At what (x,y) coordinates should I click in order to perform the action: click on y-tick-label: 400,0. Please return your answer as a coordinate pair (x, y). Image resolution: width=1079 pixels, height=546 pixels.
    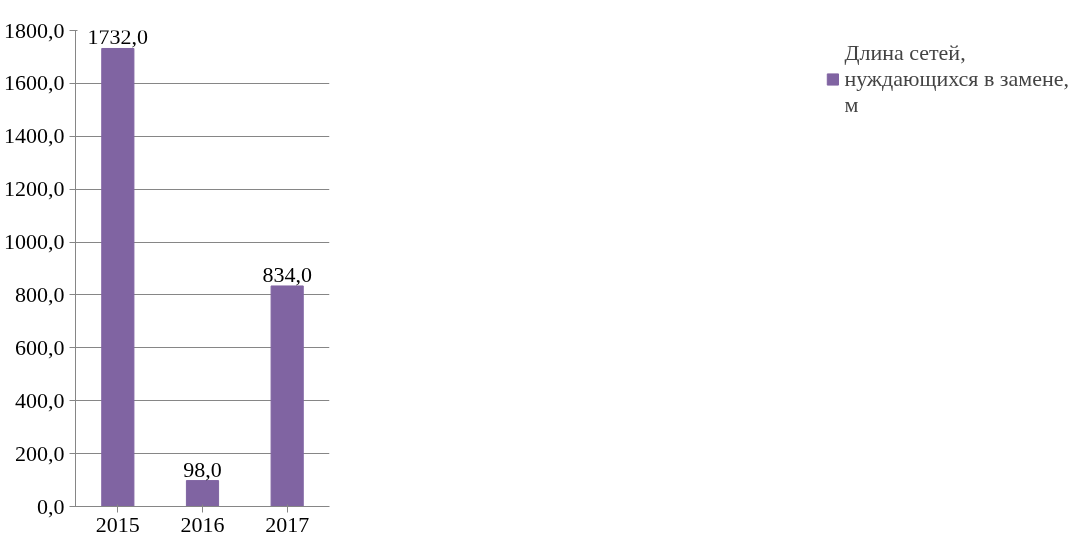
    Looking at the image, I should click on (40, 400).